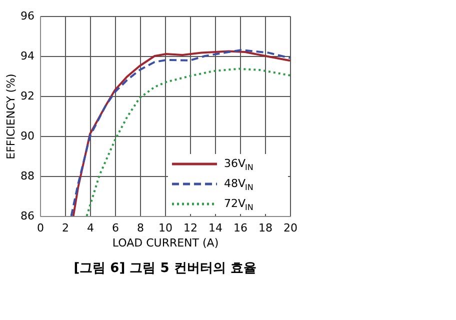  Describe the element at coordinates (165, 228) in the screenshot. I see `x-tick-label: 10` at that location.